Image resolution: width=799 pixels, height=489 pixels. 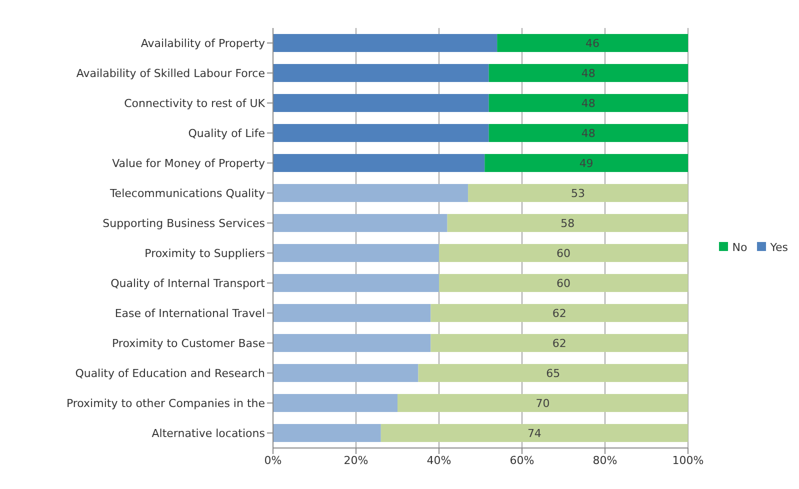 I want to click on x-tick-label: 80%, so click(x=605, y=460).